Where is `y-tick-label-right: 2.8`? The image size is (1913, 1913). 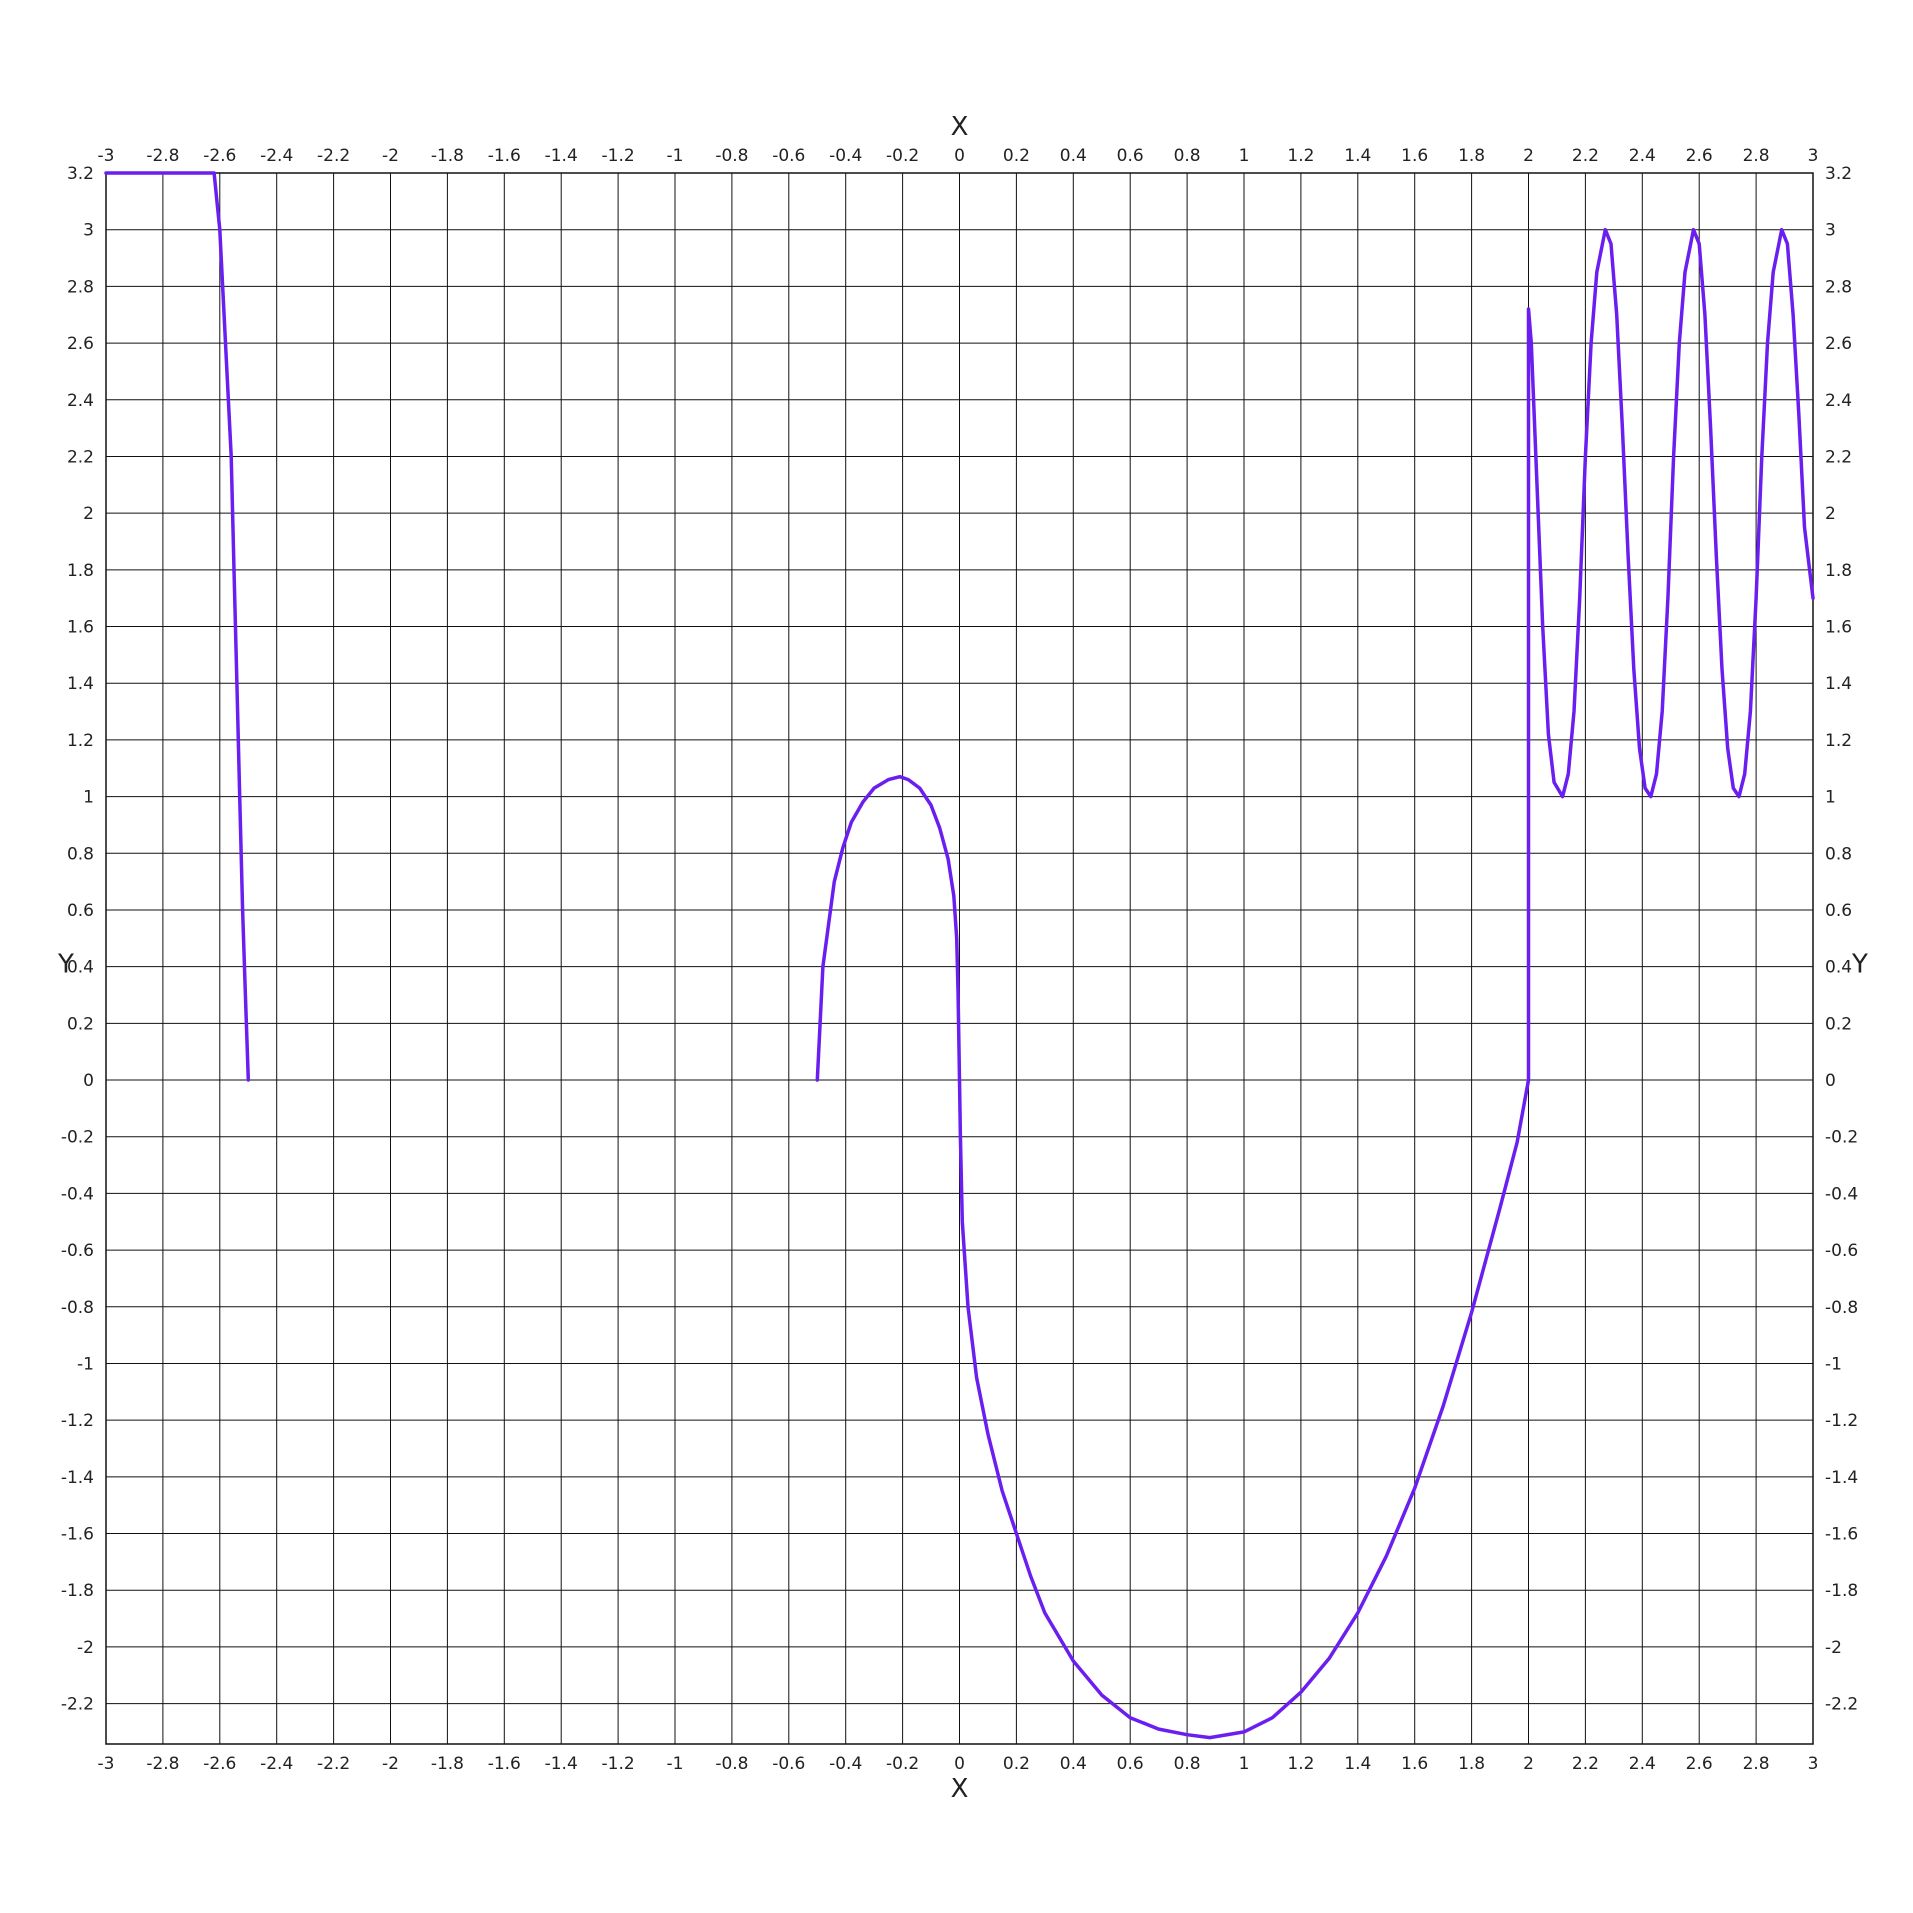
y-tick-label-right: 2.8 is located at coordinates (1838, 287).